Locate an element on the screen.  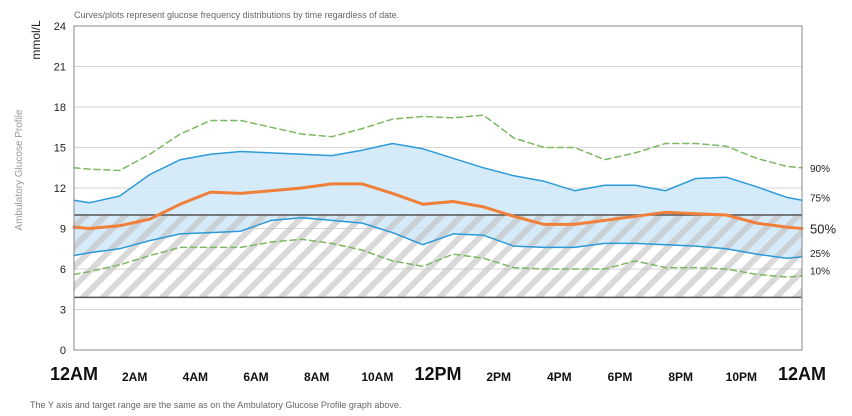
y-tick-label: 18 is located at coordinates (60, 108).